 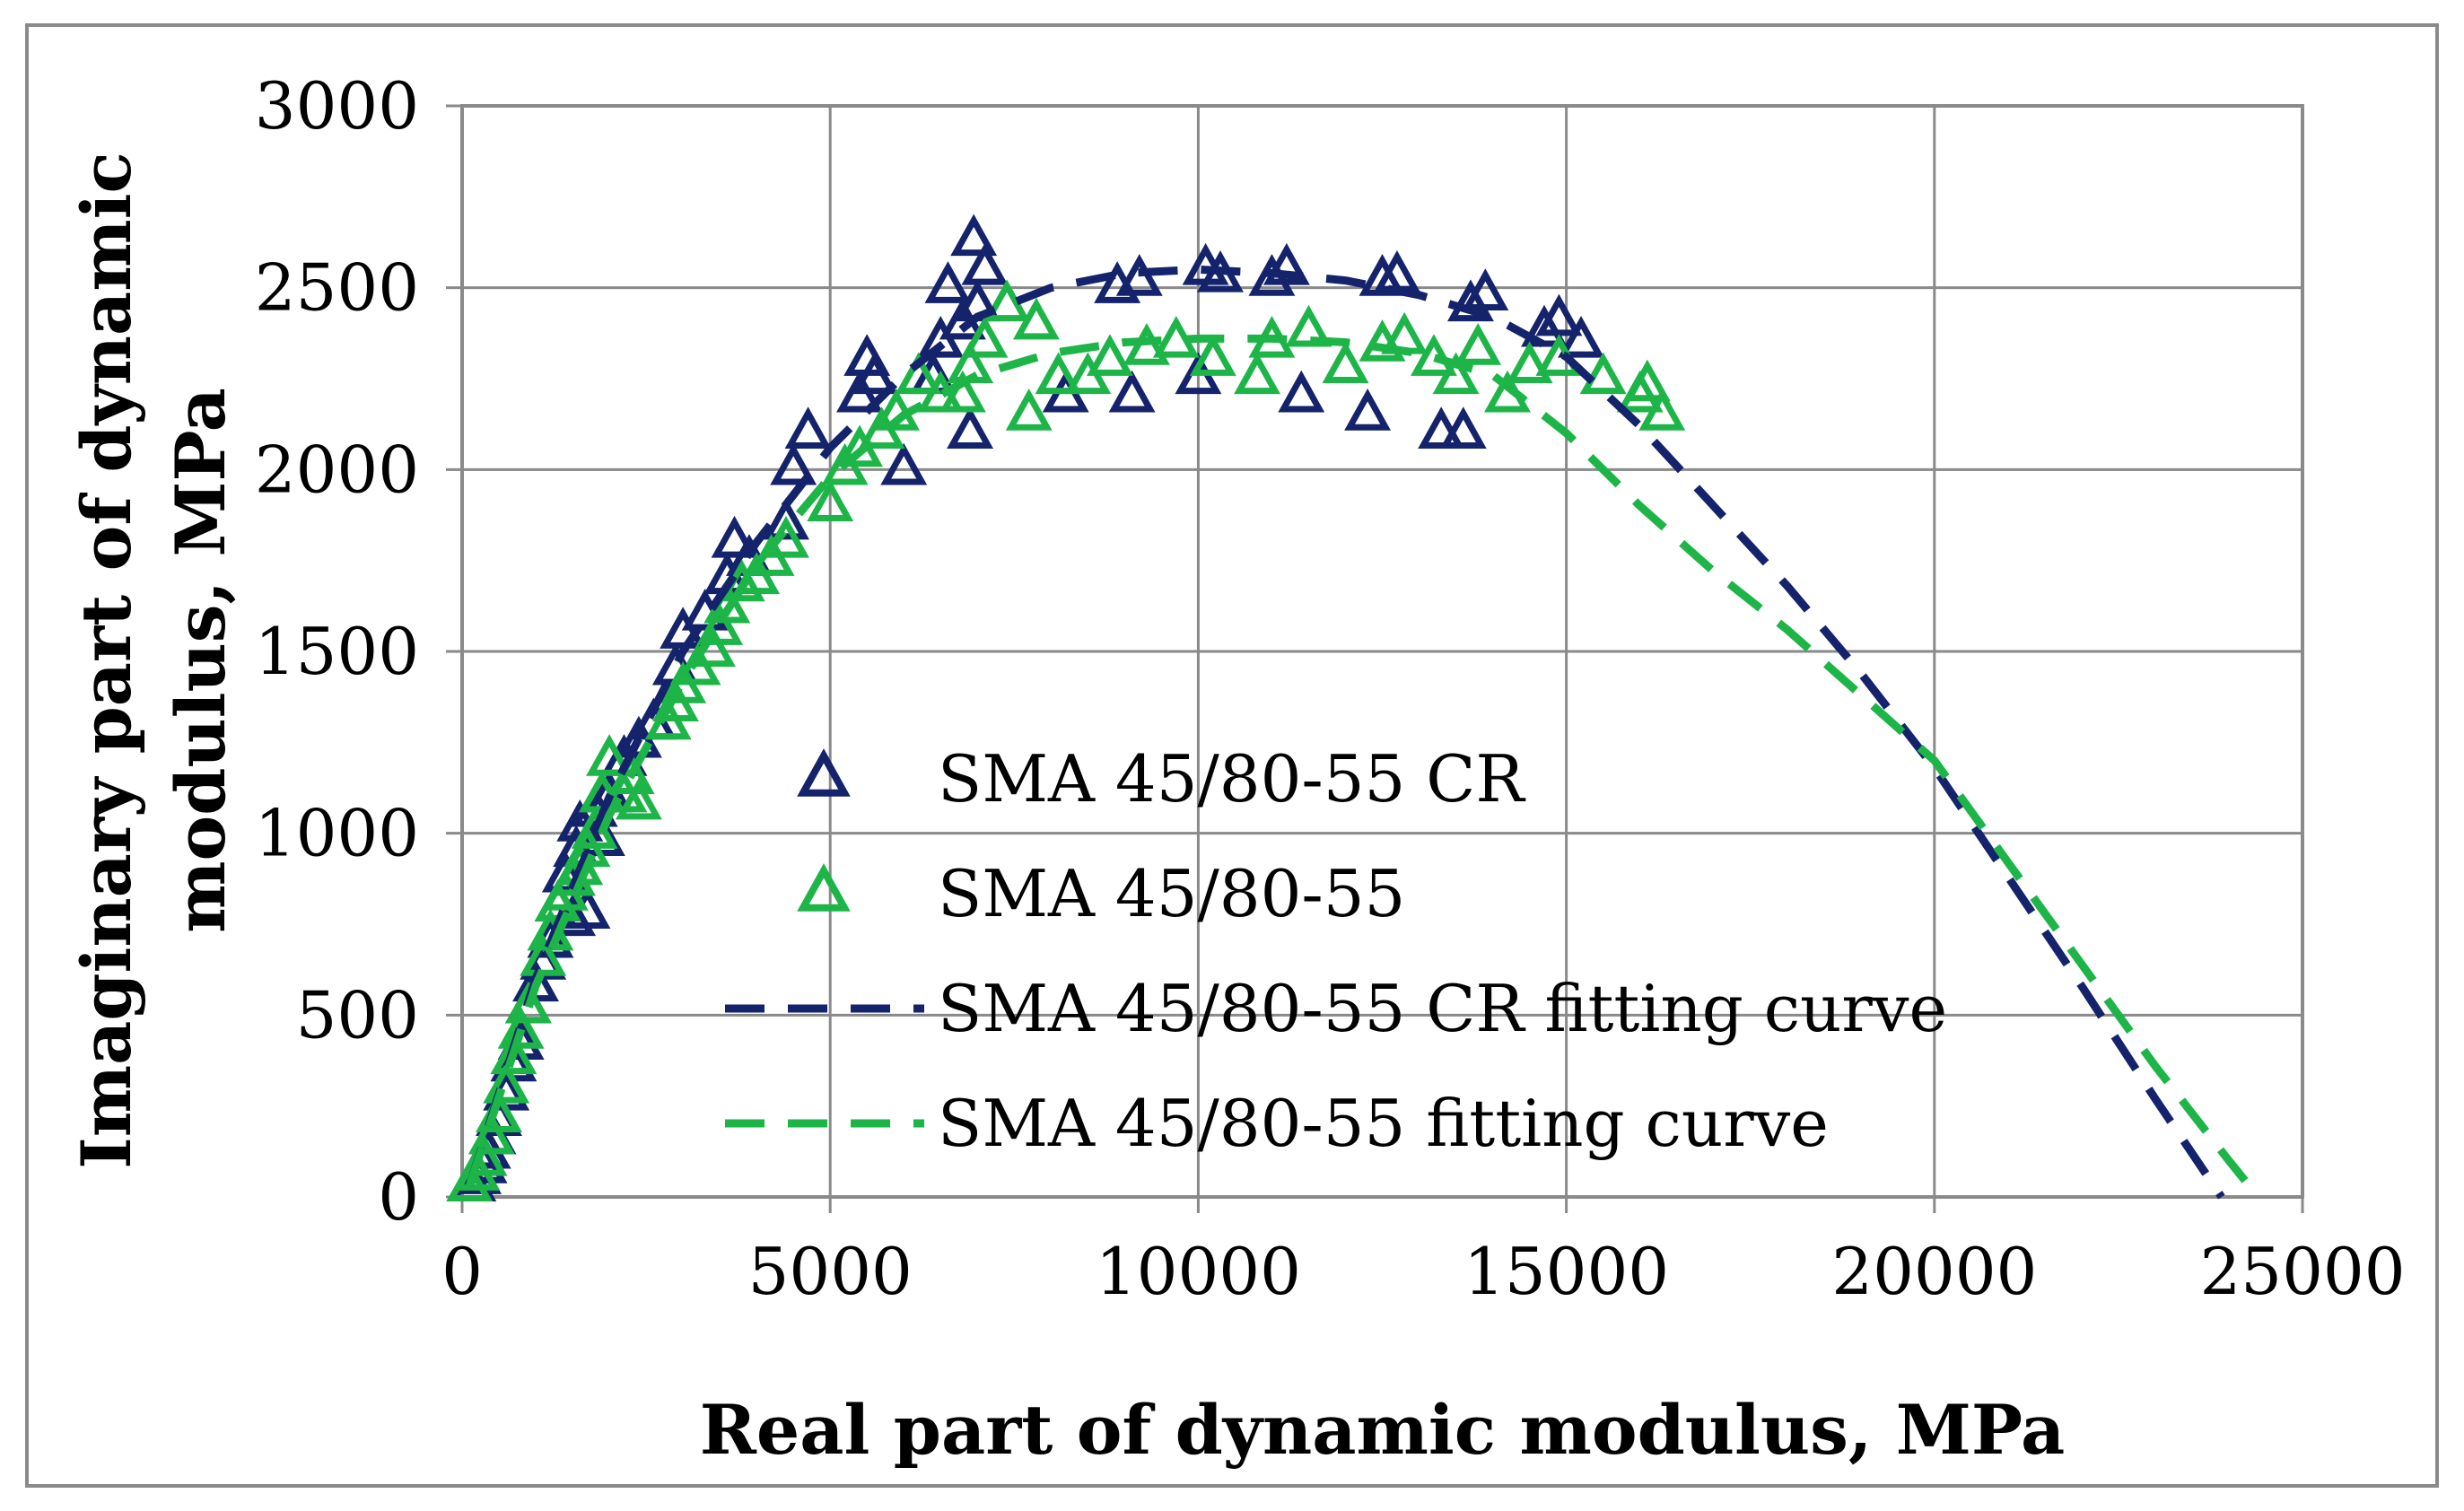 I want to click on legend-label: SMA 45/80-55, so click(x=1171, y=893).